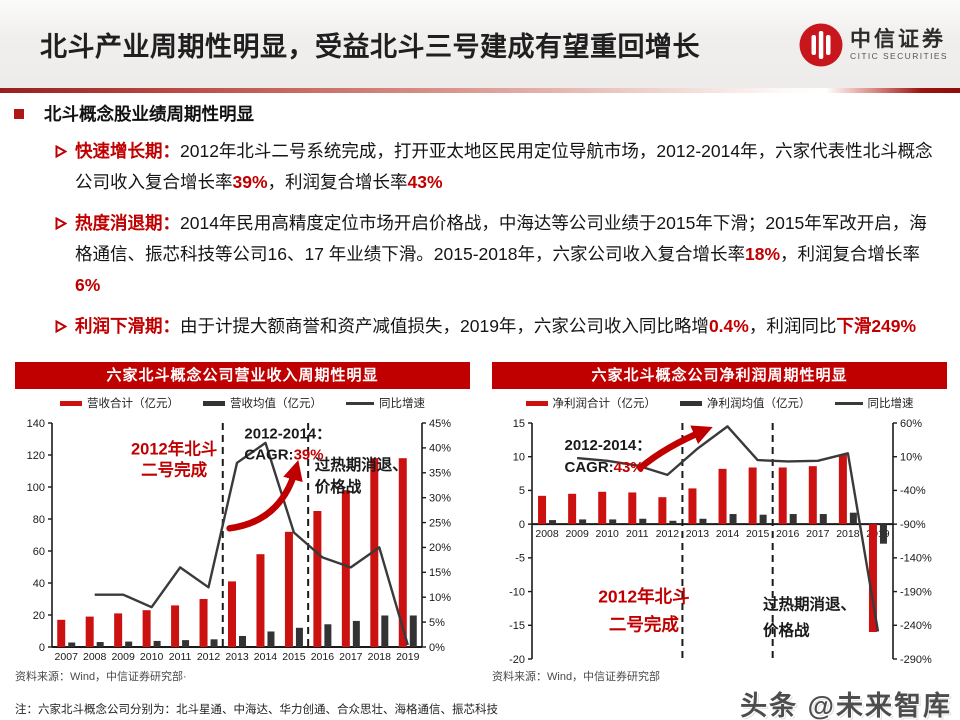  Describe the element at coordinates (127, 326) in the screenshot. I see `bullet-label: 利润下滑期：` at that location.